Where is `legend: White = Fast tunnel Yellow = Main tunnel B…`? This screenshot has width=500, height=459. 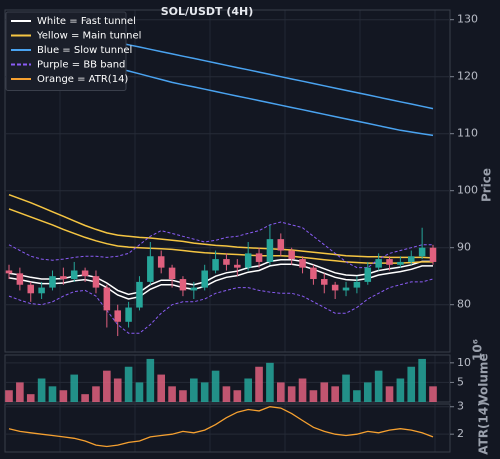
legend: White = Fast tunnel Yellow = Main tunnel B… is located at coordinates (73, 51).